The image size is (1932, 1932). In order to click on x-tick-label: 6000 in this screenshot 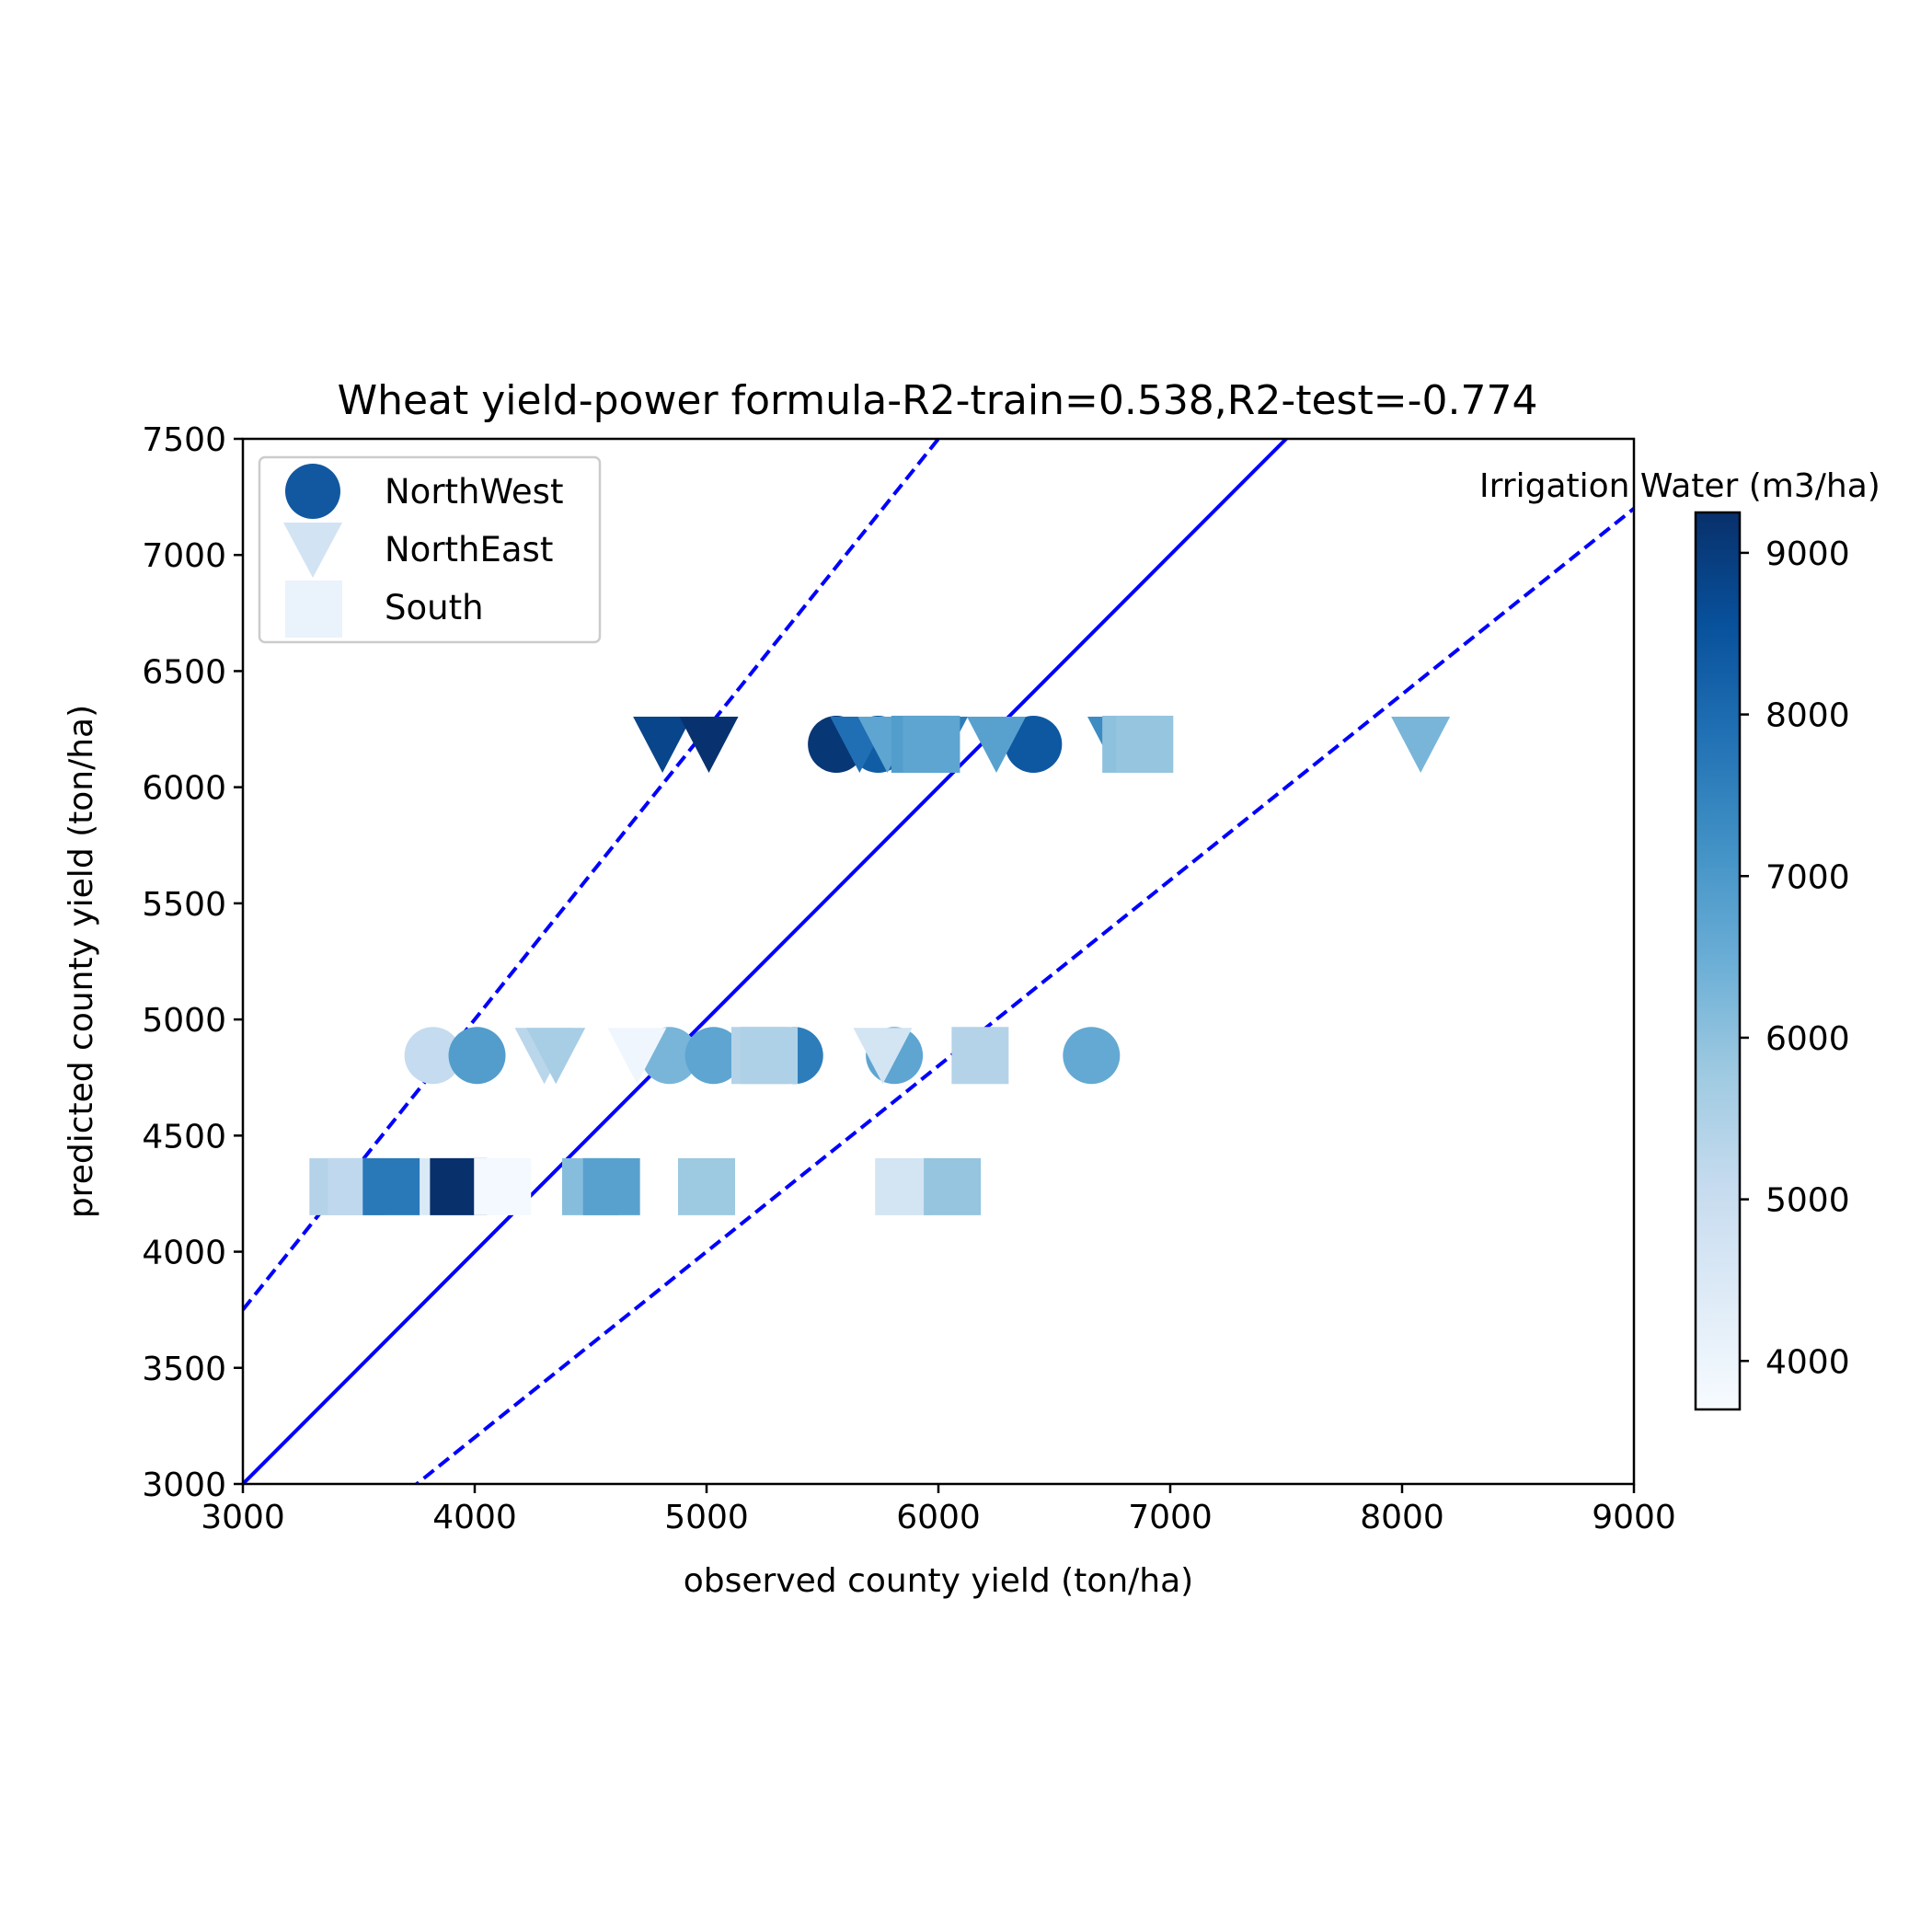, I will do `click(938, 1517)`.